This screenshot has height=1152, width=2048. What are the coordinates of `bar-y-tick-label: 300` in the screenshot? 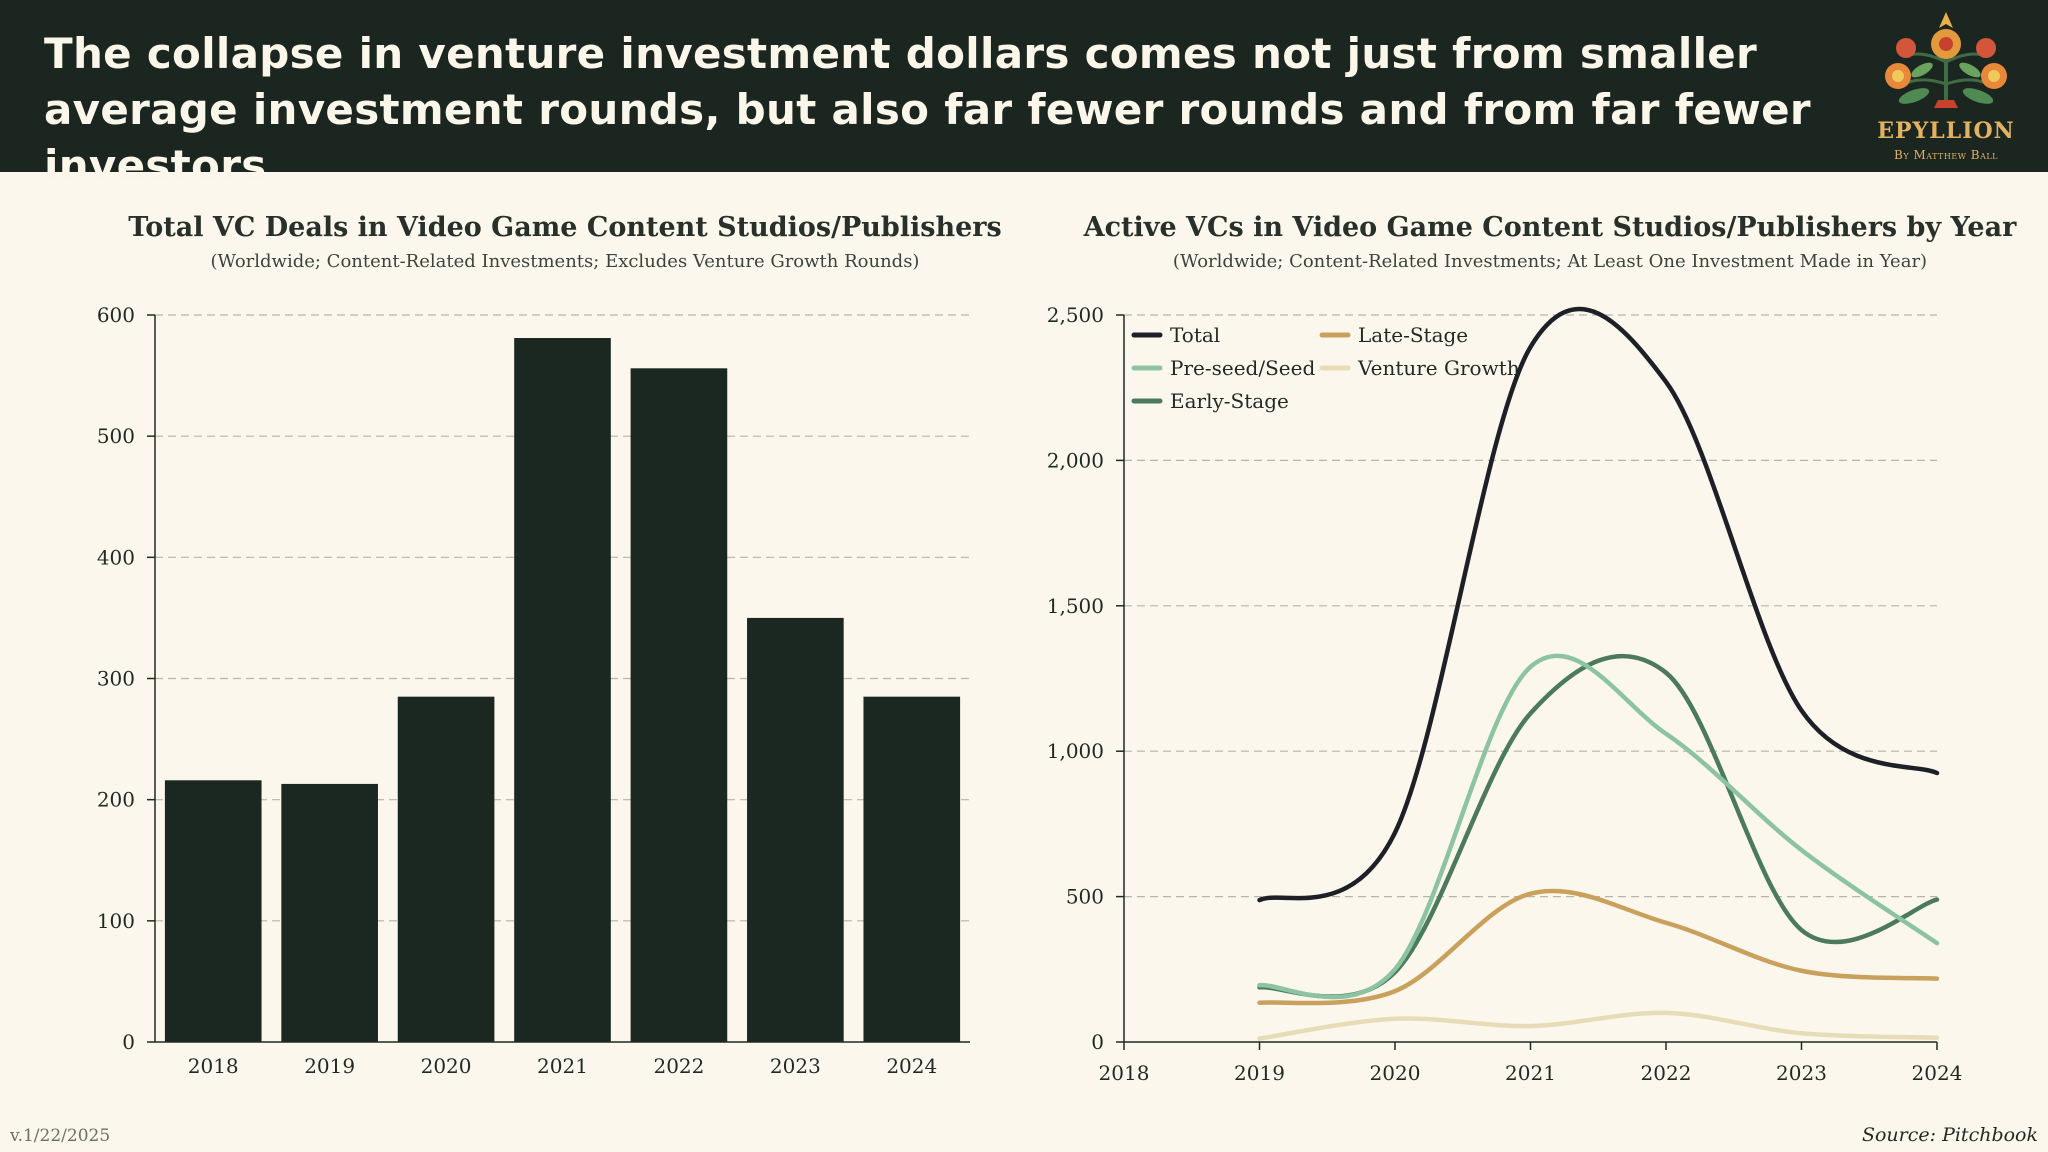 It's located at (116, 679).